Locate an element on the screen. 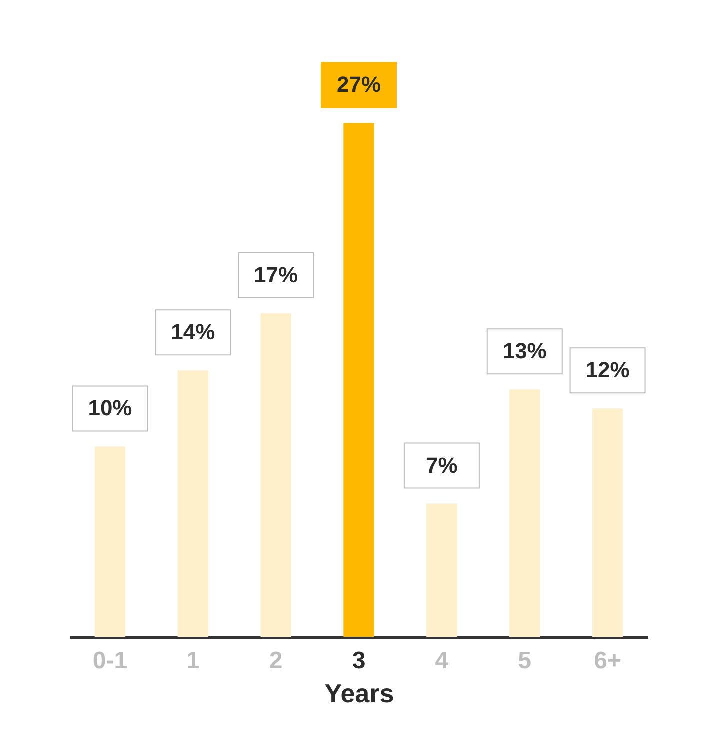 The width and height of the screenshot is (728, 740). x-tick-label: 5 is located at coordinates (525, 661).